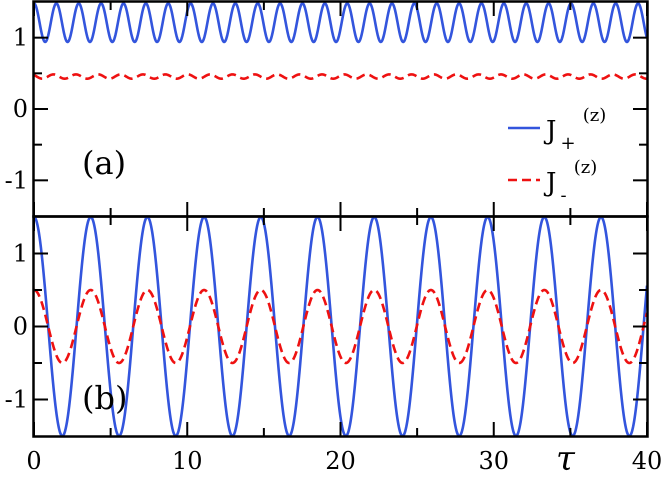 The image size is (664, 480). What do you see at coordinates (595, 115) in the screenshot?
I see `legend-j-plus-superscript: (z)` at bounding box center [595, 115].